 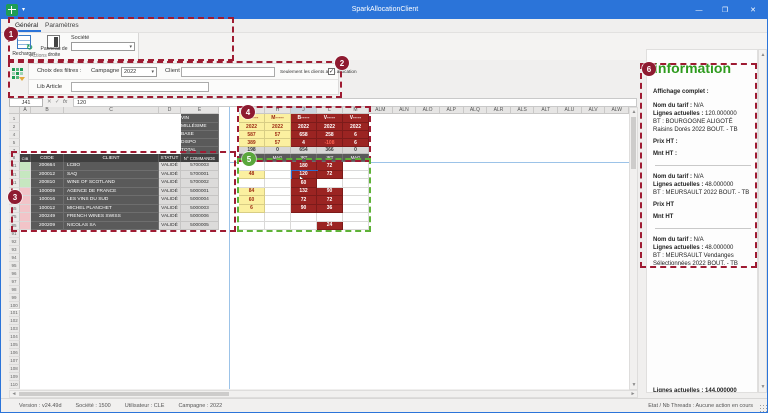 I want to click on scroll-right-icon: ►, so click(x=633, y=394).